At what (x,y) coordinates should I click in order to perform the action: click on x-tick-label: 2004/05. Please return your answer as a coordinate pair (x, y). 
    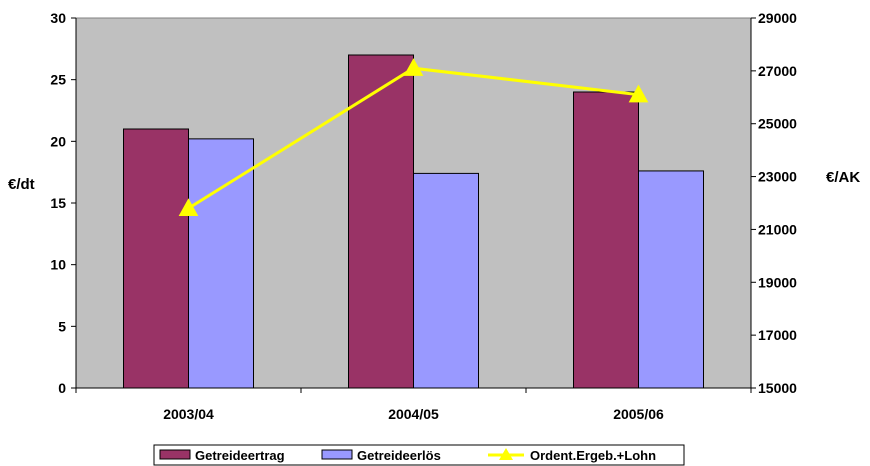
    Looking at the image, I should click on (413, 414).